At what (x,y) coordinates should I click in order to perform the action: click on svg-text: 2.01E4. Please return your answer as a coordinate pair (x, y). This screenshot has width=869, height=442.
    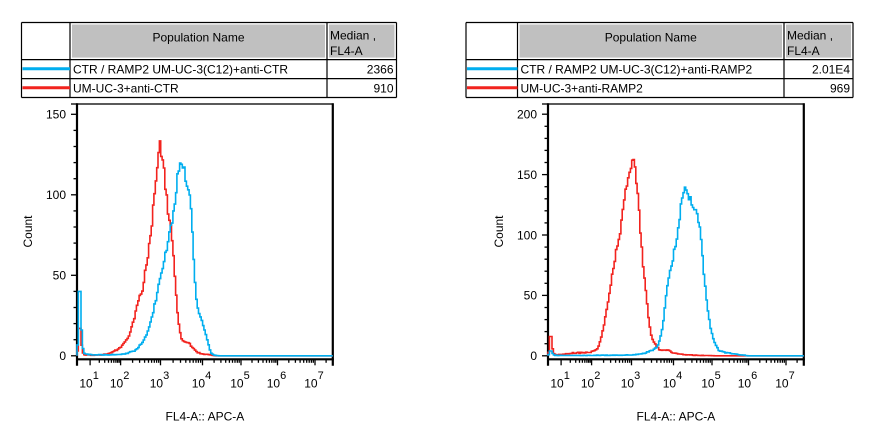
    Looking at the image, I should click on (831, 69).